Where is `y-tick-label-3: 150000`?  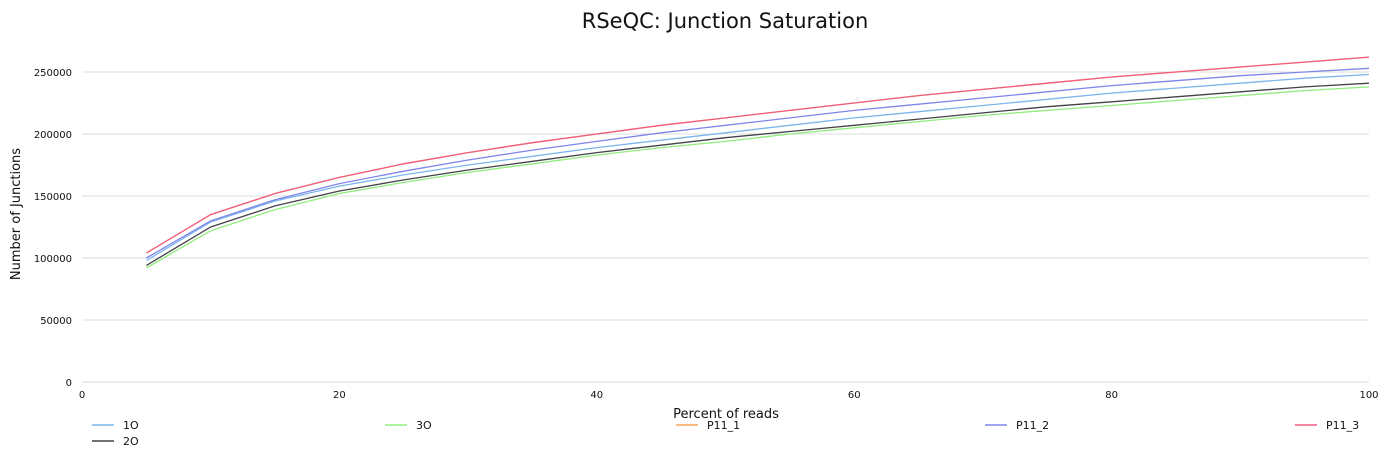
y-tick-label-3: 150000 is located at coordinates (53, 197).